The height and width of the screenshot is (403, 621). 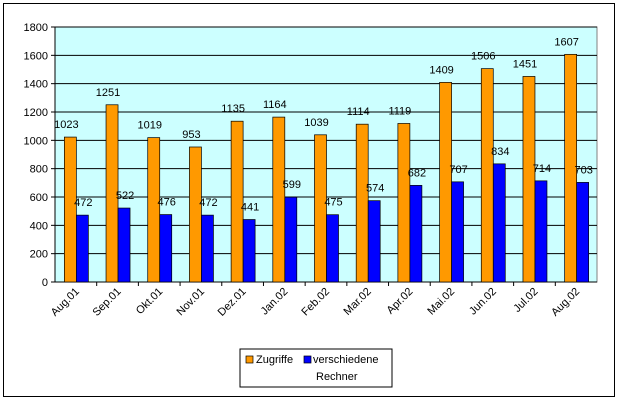 I want to click on data-label: 707, so click(x=458, y=170).